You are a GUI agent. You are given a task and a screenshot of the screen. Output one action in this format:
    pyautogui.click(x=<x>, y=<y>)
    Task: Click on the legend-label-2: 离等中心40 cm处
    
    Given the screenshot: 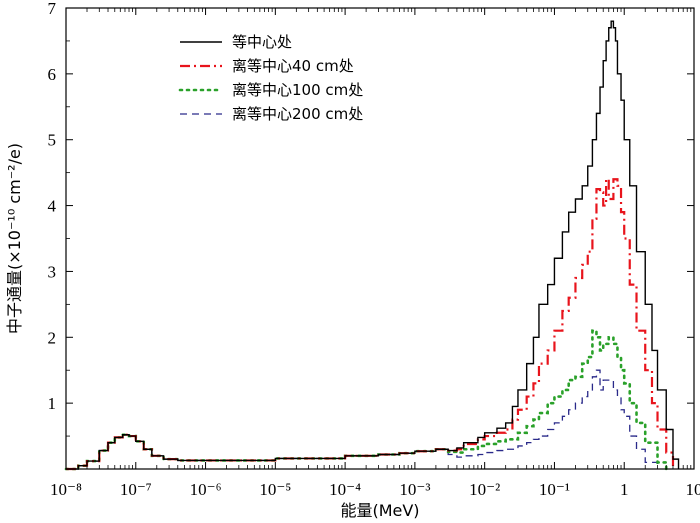 What is the action you would take?
    pyautogui.click(x=293, y=66)
    